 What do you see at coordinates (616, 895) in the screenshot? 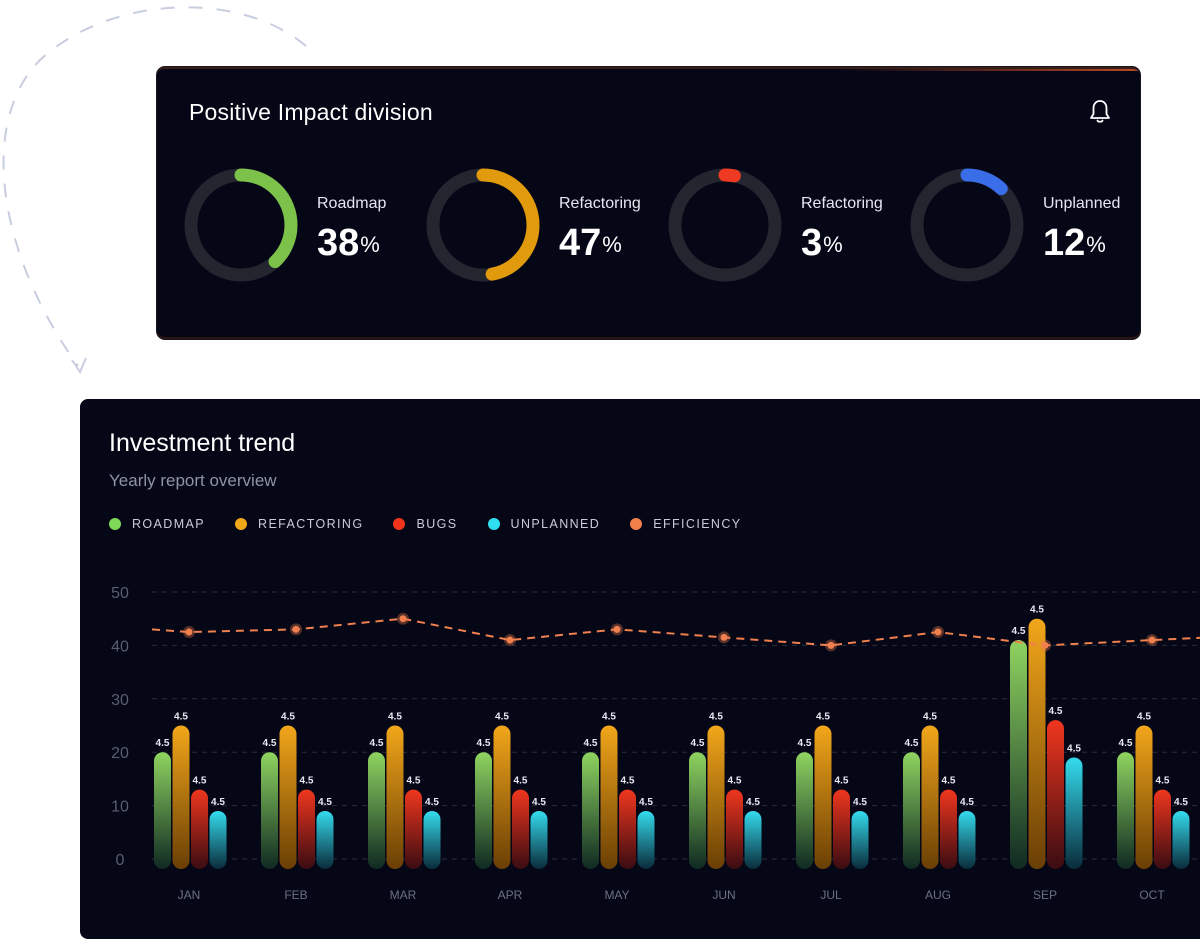
I see `x-tick-label: MAY` at bounding box center [616, 895].